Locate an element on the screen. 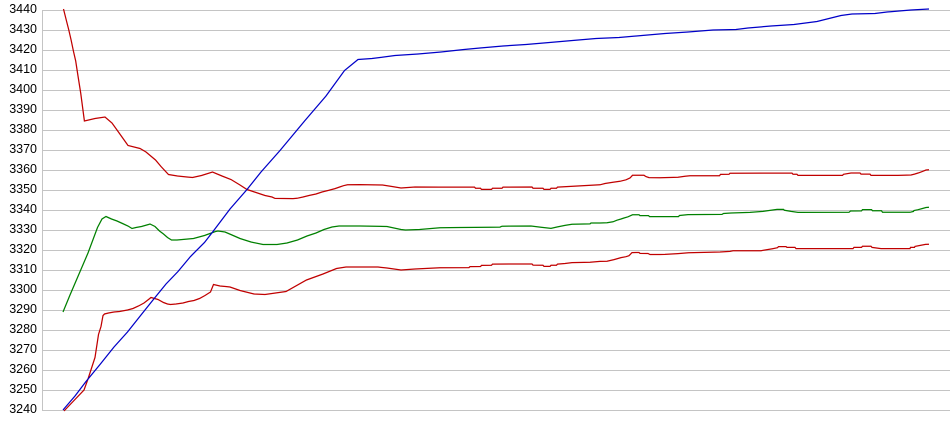 This screenshot has width=950, height=435. svg-text: 3410 is located at coordinates (23, 69).